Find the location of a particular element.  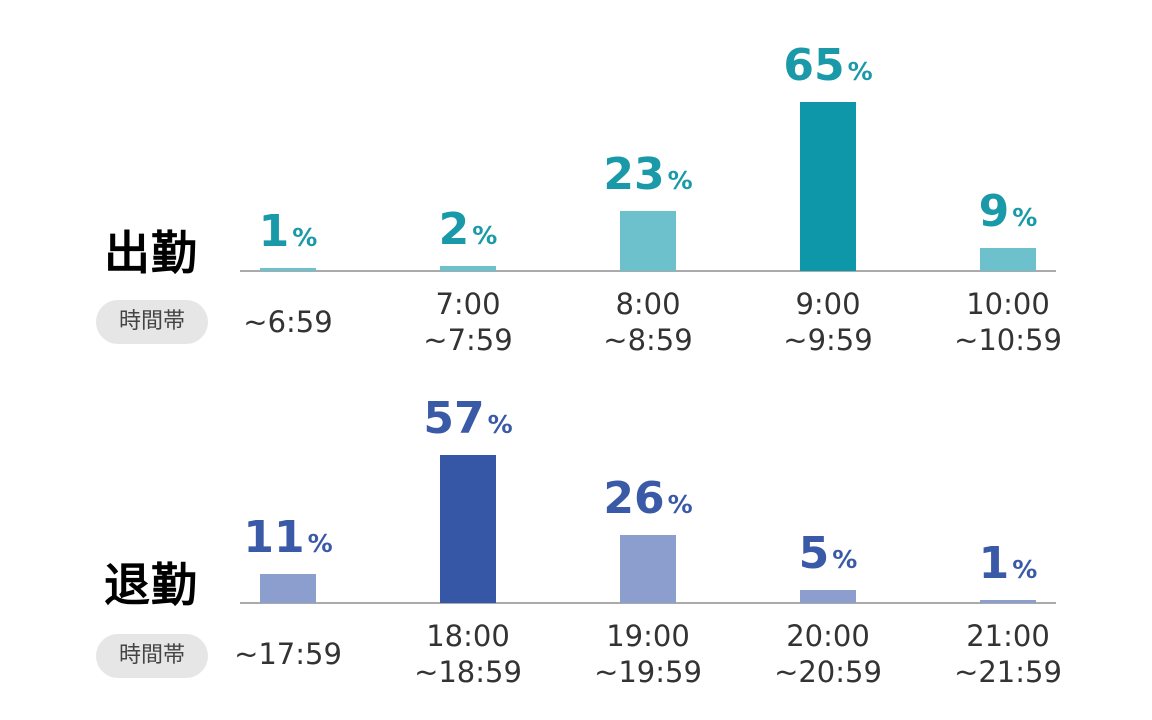

tick-label: 19:00 ~19:59 is located at coordinates (648, 654).